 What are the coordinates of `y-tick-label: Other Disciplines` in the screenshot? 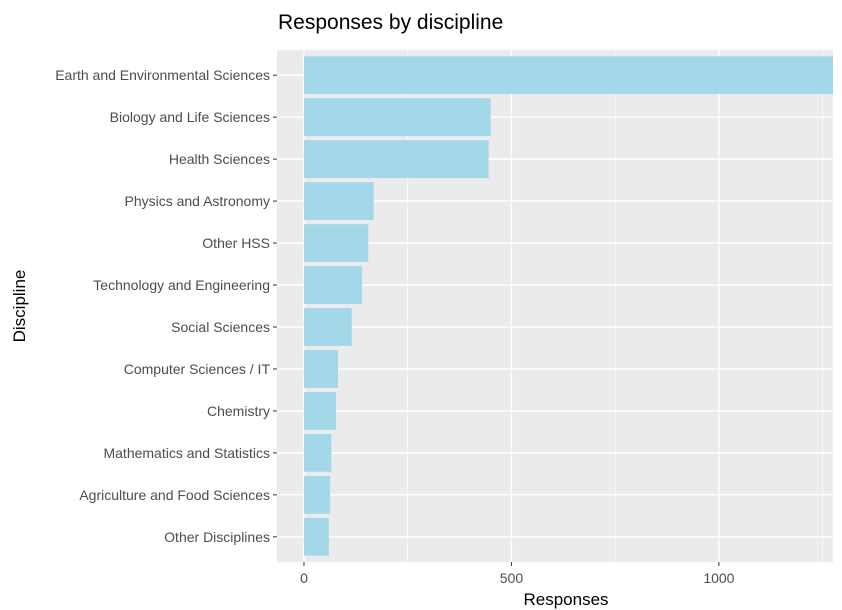 It's located at (217, 537).